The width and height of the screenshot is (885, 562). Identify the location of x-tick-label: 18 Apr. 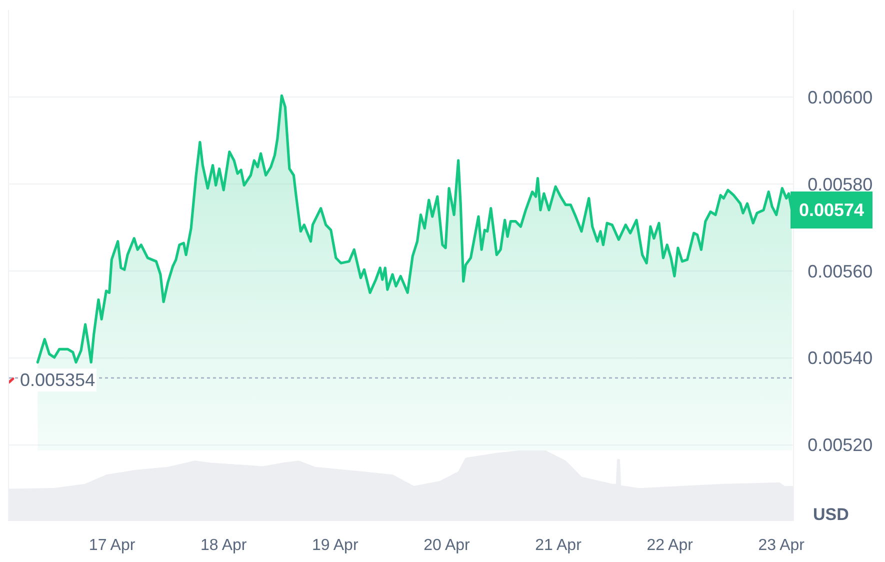
(224, 545).